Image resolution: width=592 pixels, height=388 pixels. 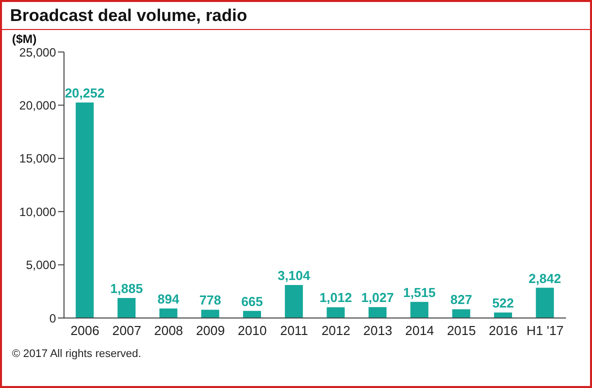 What do you see at coordinates (210, 330) in the screenshot?
I see `x-tick-label: 2009` at bounding box center [210, 330].